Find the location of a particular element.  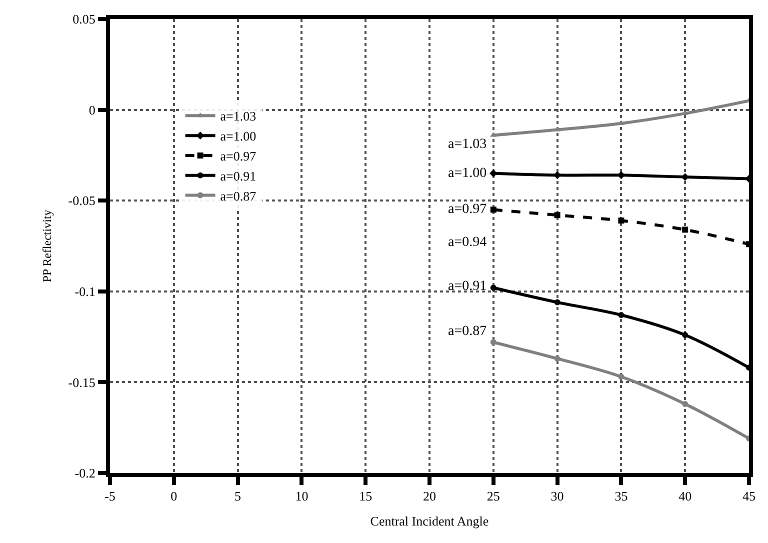

legend-label: a=1.03 is located at coordinates (238, 116).